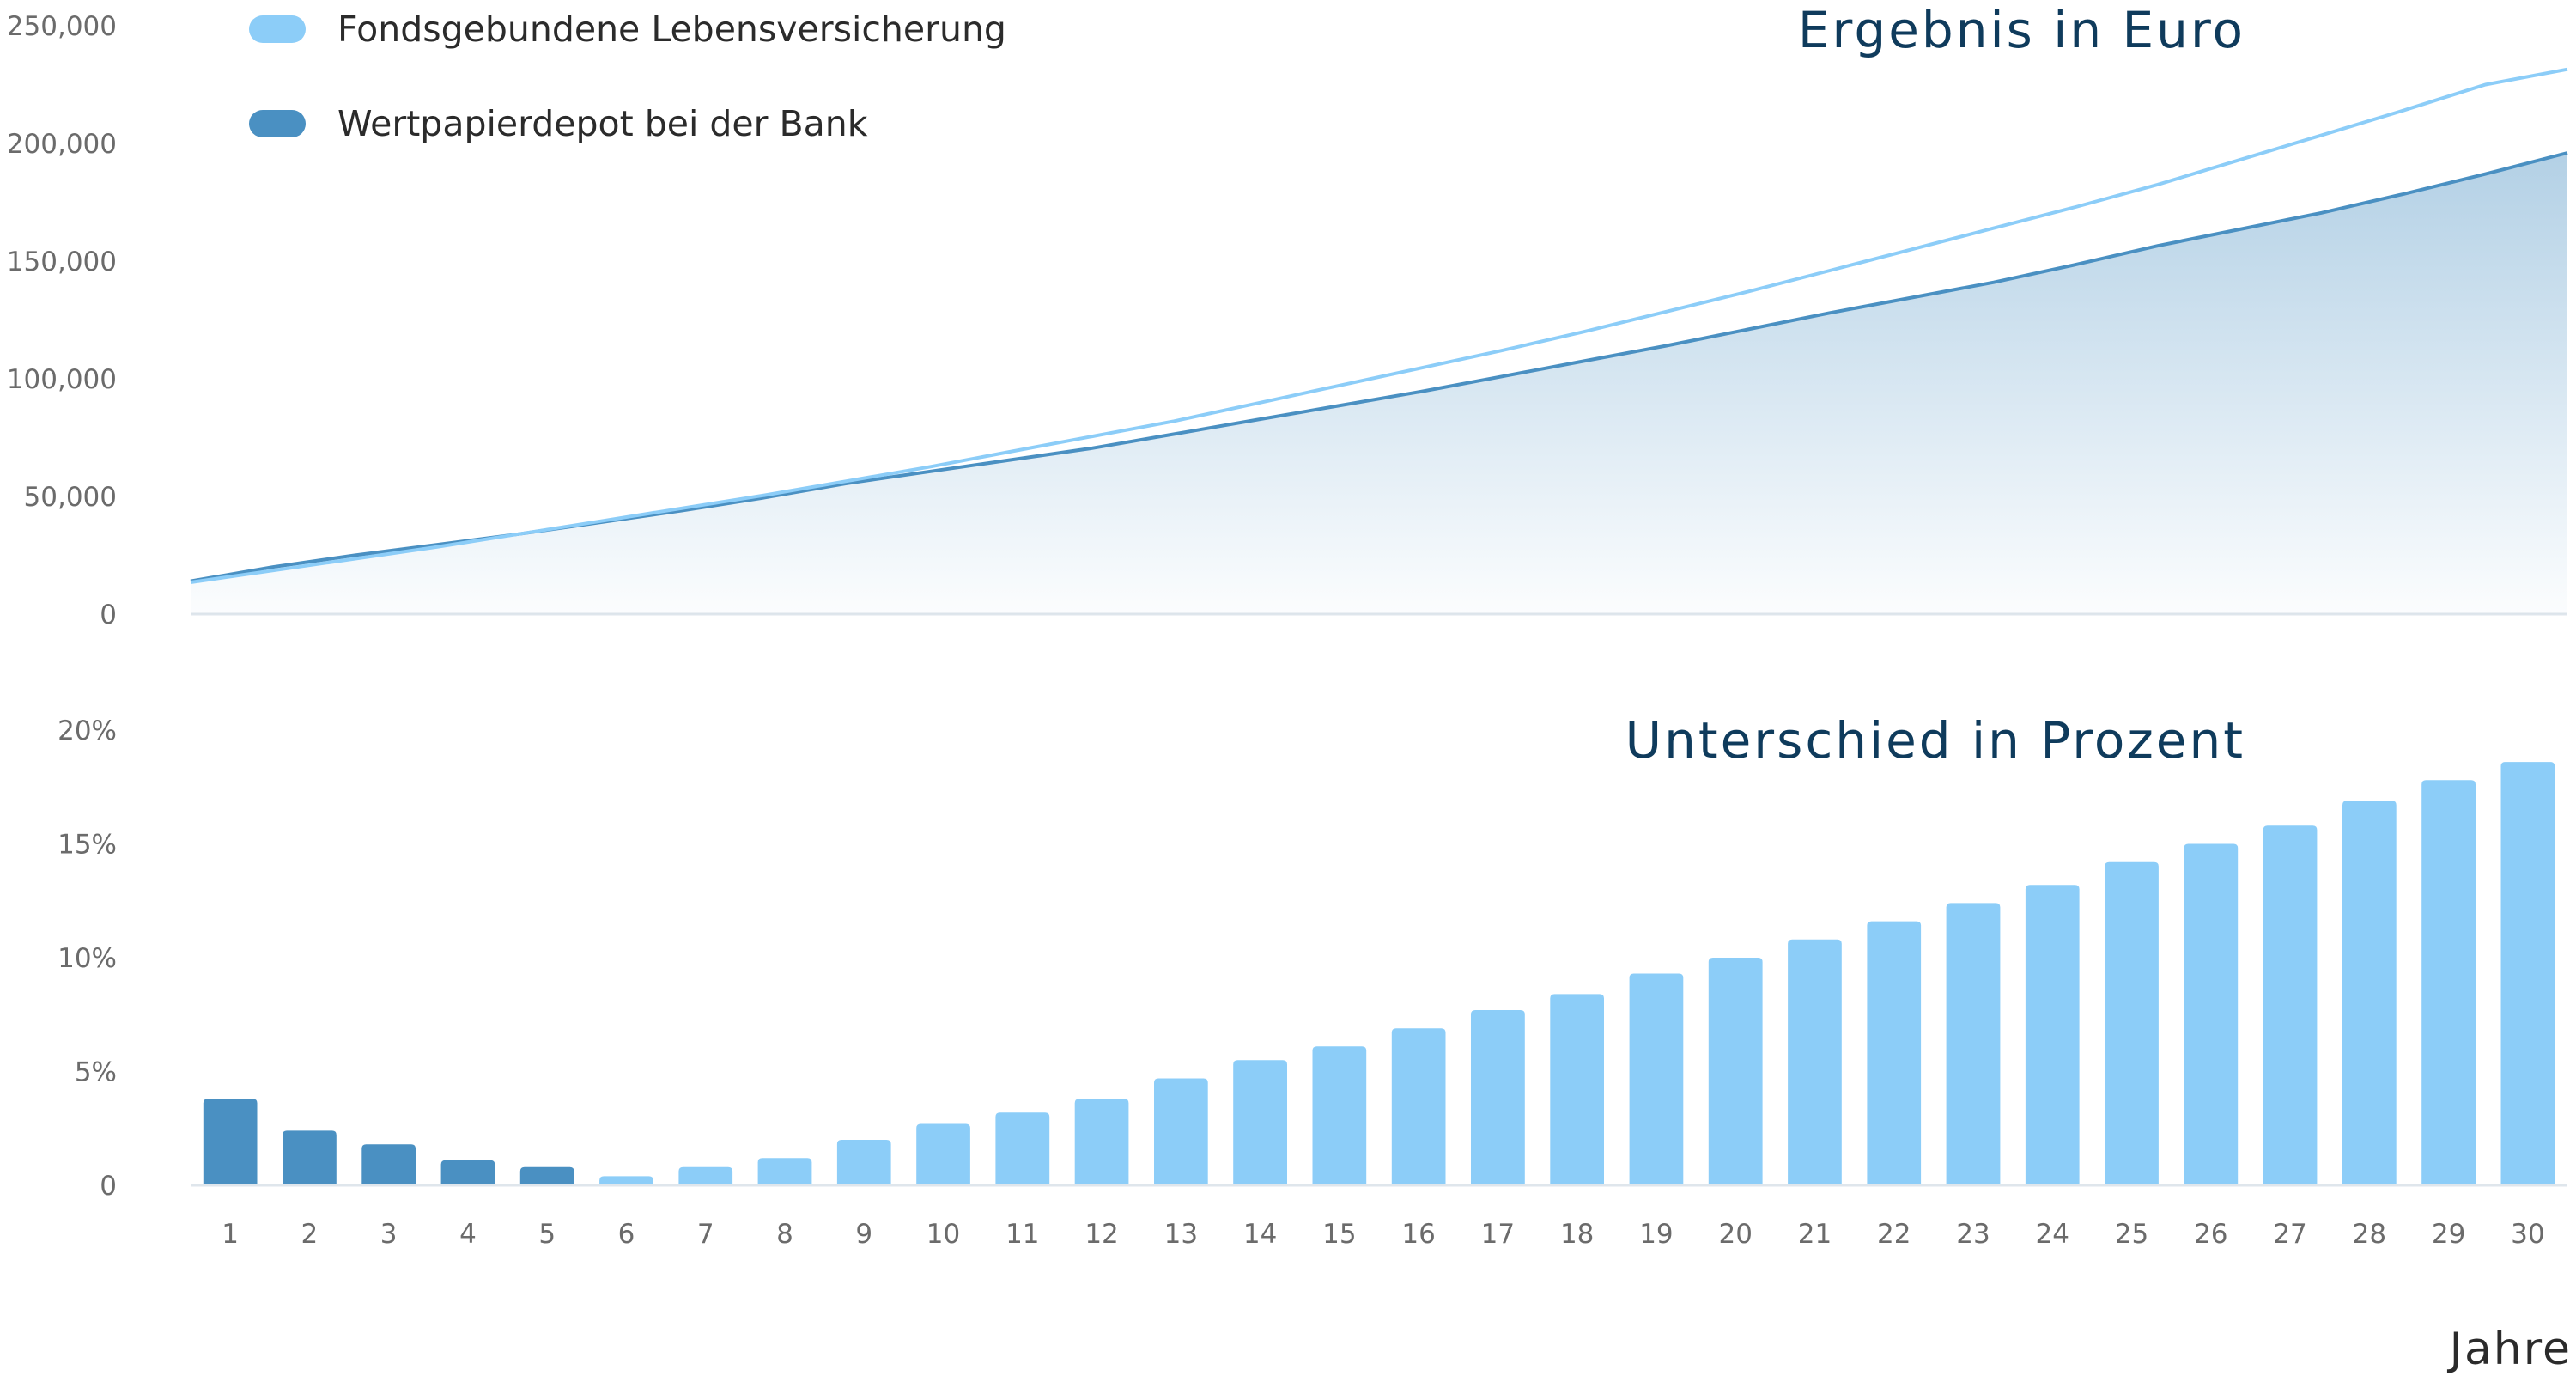 Image resolution: width=2576 pixels, height=1382 pixels. Describe the element at coordinates (278, 123) in the screenshot. I see `legend-swatch-dark` at that location.